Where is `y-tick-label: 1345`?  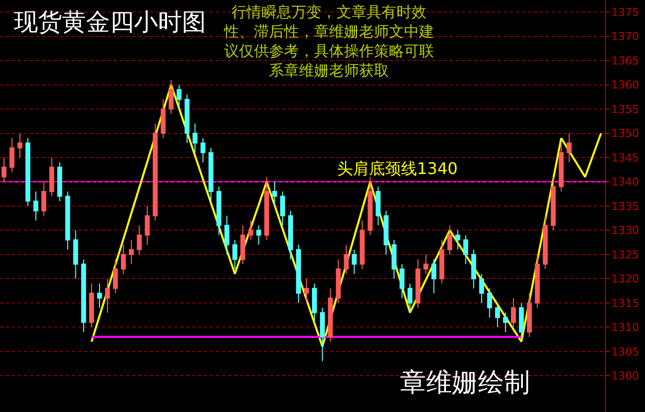
y-tick-label: 1345 is located at coordinates (625, 157).